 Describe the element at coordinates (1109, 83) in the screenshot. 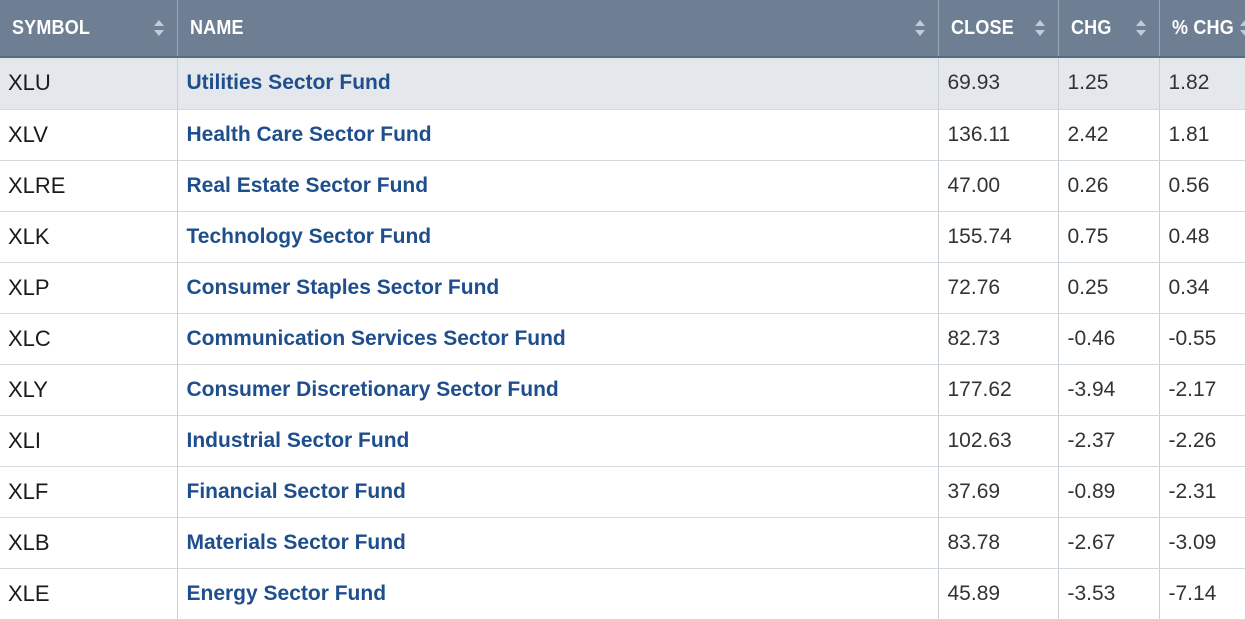

I see `chg-cell: 1.25` at that location.